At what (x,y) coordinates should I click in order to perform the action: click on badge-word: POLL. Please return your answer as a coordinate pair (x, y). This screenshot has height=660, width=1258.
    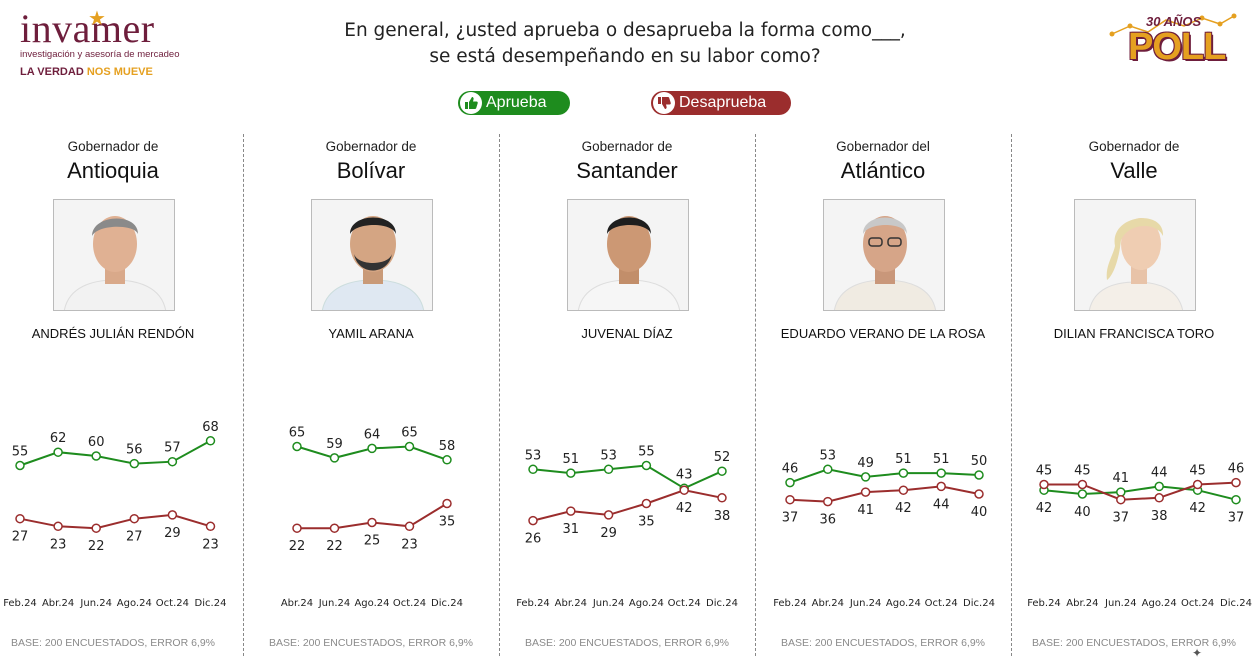
    Looking at the image, I should click on (1177, 47).